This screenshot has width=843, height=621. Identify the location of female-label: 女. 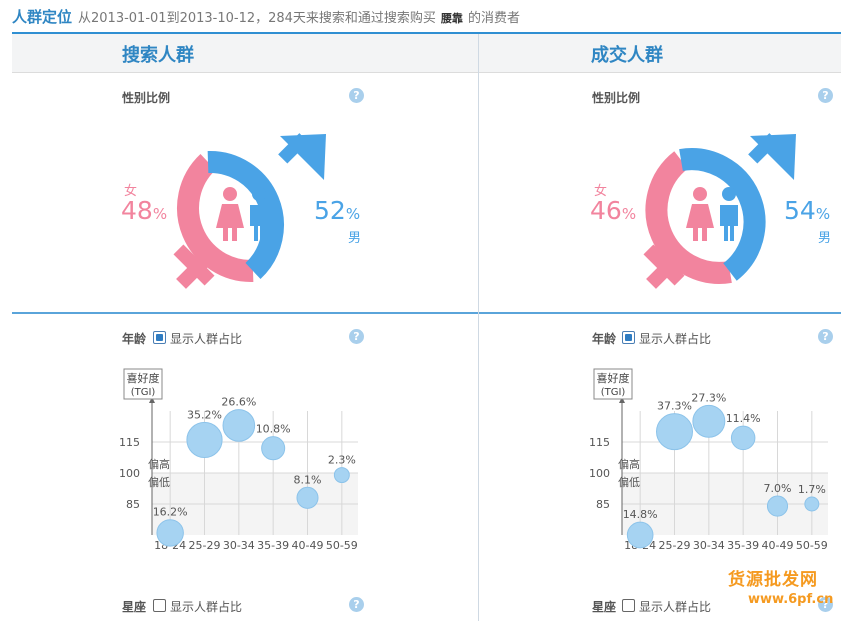
(601, 191).